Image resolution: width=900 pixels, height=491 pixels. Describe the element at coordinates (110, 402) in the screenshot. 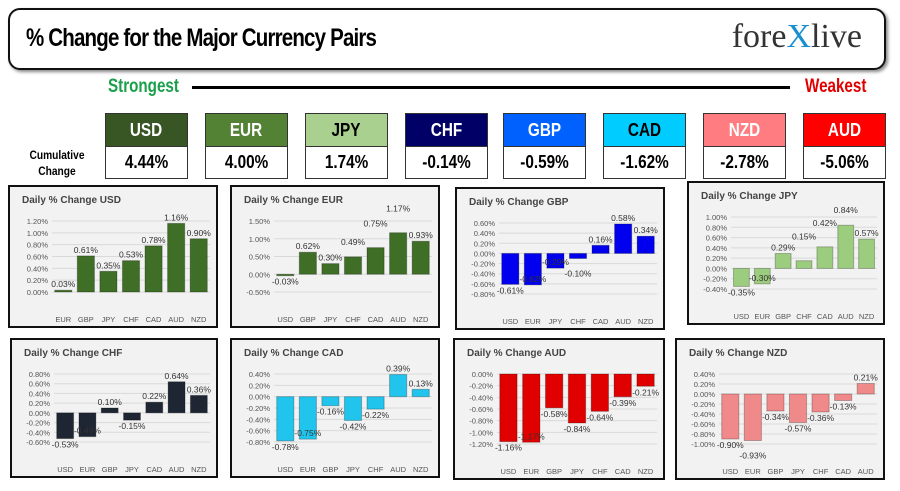

I see `data-label: 0.10%` at that location.